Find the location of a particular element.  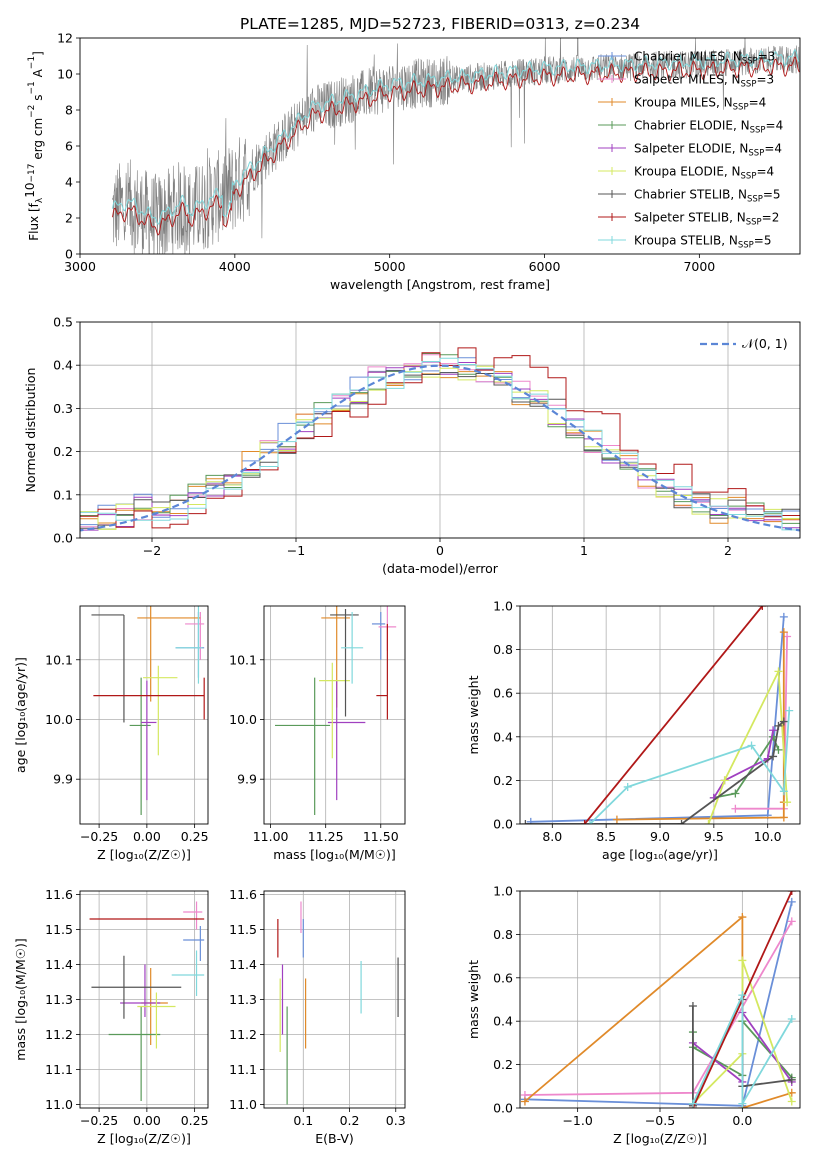

x-tick-label: 5000 is located at coordinates (390, 266).